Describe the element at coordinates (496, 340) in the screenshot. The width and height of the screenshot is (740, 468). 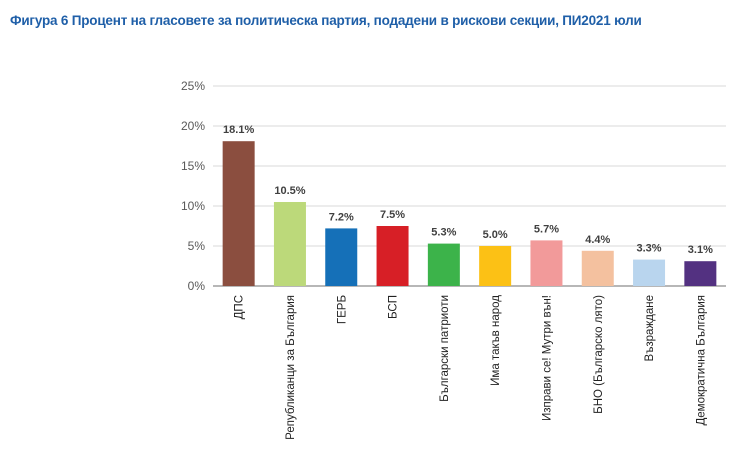
I see `x-tick-label: Има такъв народ` at that location.